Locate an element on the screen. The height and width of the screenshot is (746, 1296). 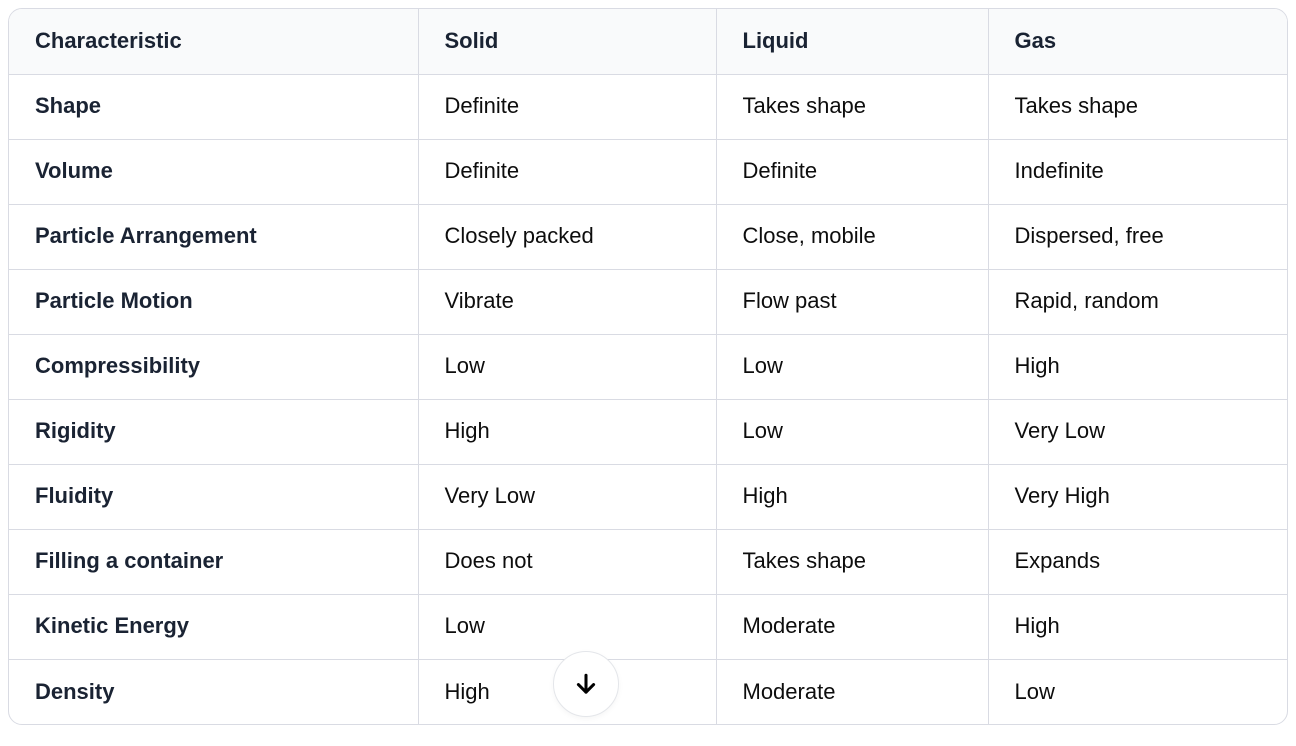
column-header-characteristic: Characteristic is located at coordinates (214, 41).